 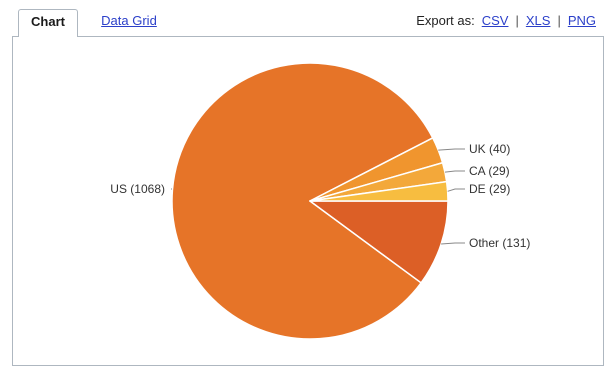 What do you see at coordinates (453, 243) in the screenshot?
I see `leader-line-other` at bounding box center [453, 243].